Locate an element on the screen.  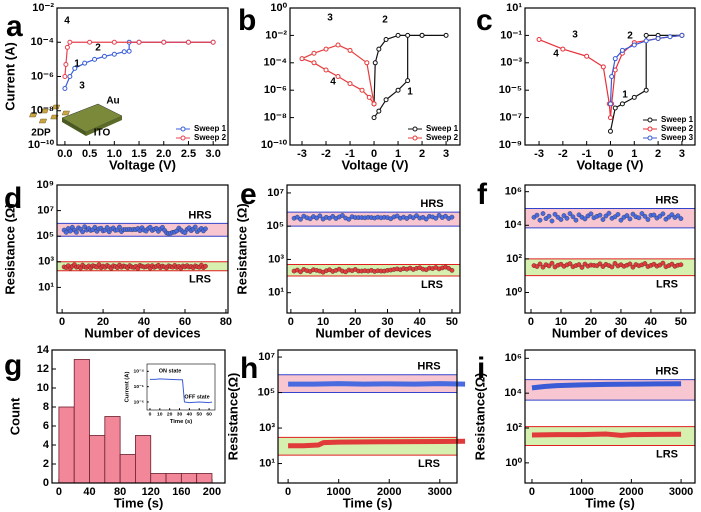
x-tick-label: 30 is located at coordinates (621, 322).